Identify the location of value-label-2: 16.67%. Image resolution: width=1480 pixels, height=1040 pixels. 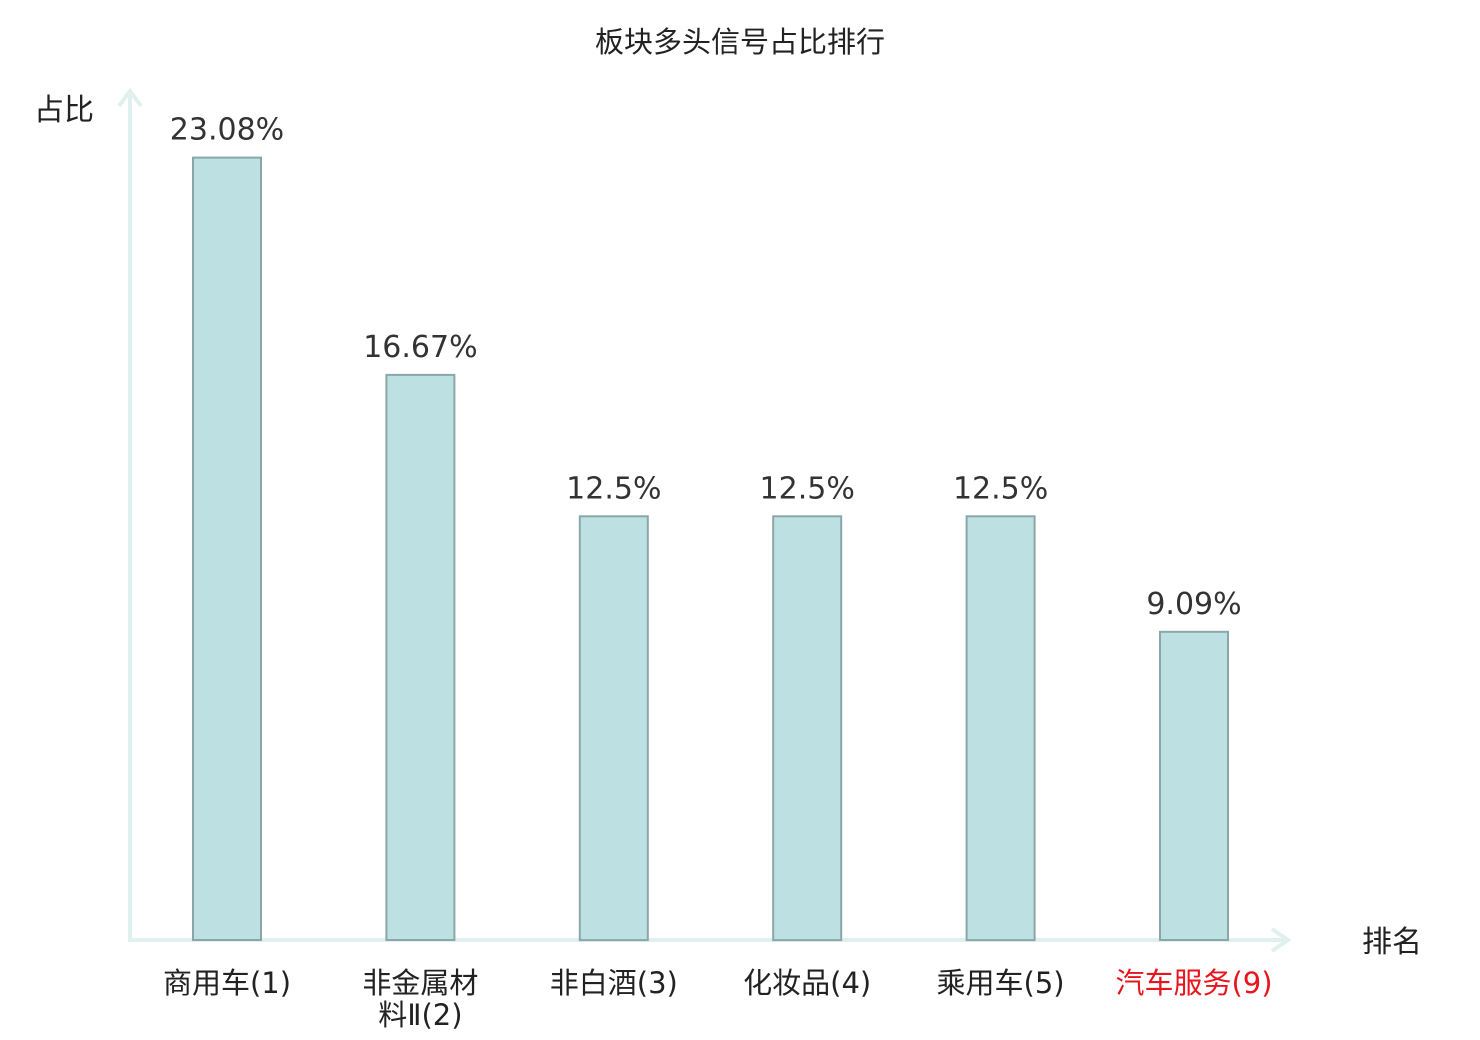
(420, 347).